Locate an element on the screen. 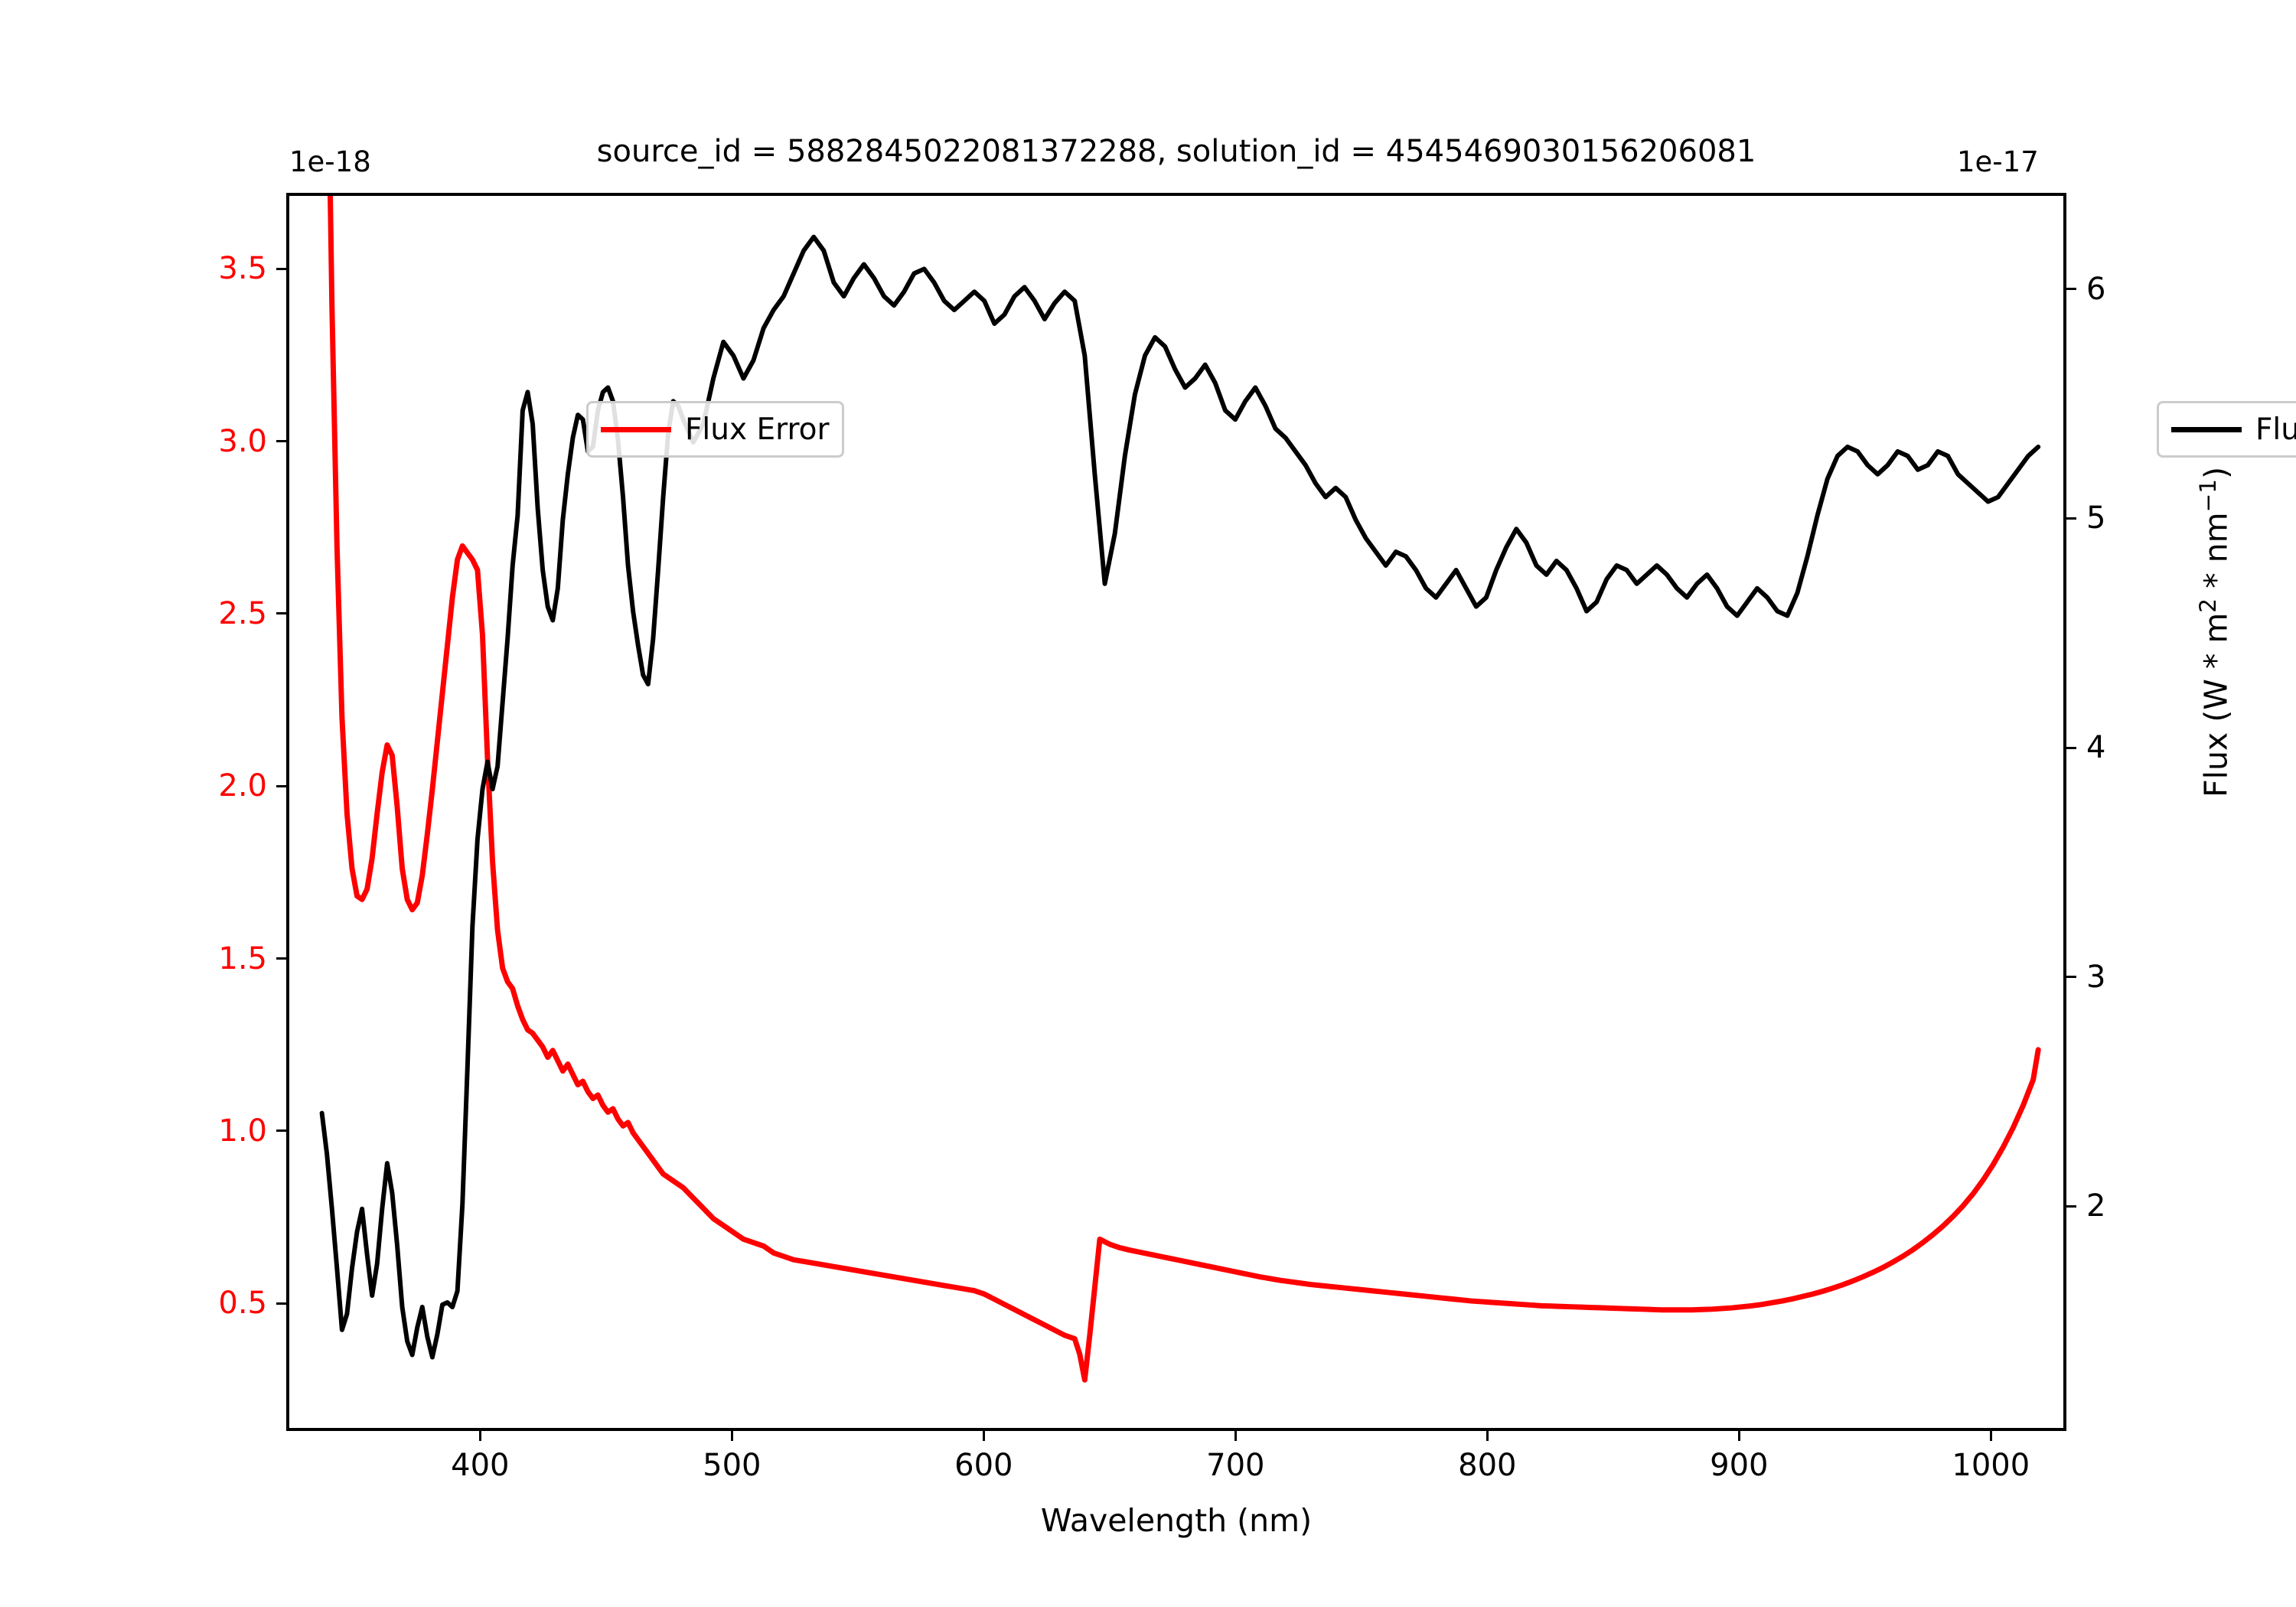  left-axis-offset-text: 1e-18 is located at coordinates (330, 161).